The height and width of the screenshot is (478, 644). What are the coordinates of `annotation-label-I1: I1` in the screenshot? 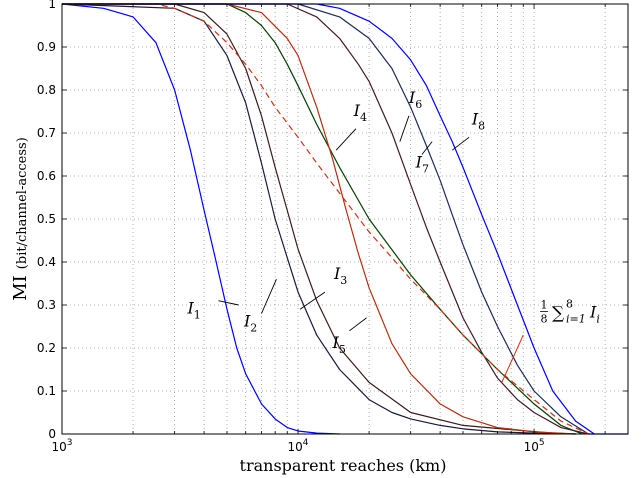 It's located at (193, 310).